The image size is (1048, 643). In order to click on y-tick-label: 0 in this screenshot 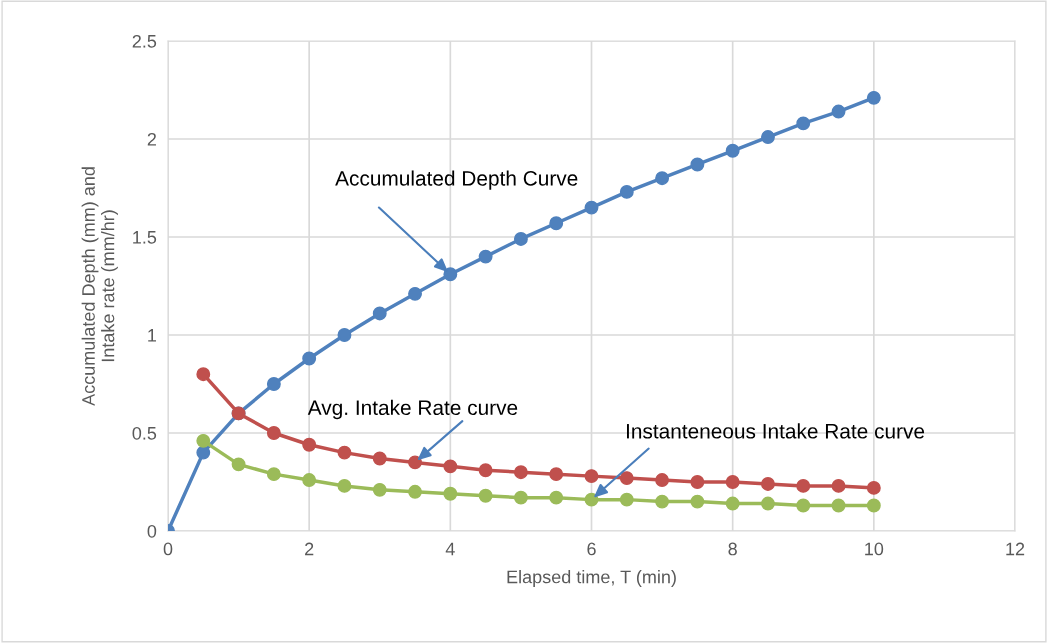, I will do `click(152, 531)`.